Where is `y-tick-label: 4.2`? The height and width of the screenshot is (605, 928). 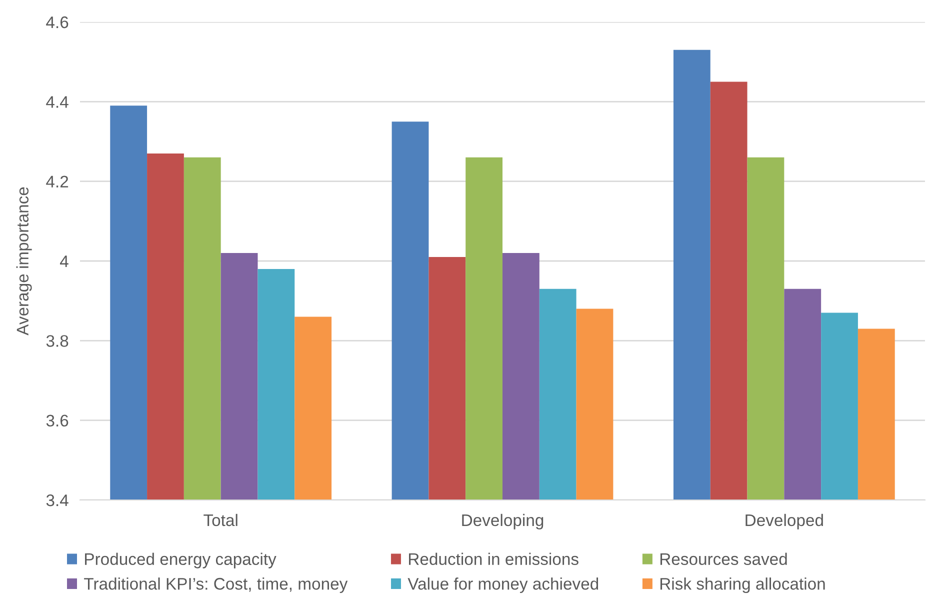
y-tick-label: 4.2 is located at coordinates (57, 182).